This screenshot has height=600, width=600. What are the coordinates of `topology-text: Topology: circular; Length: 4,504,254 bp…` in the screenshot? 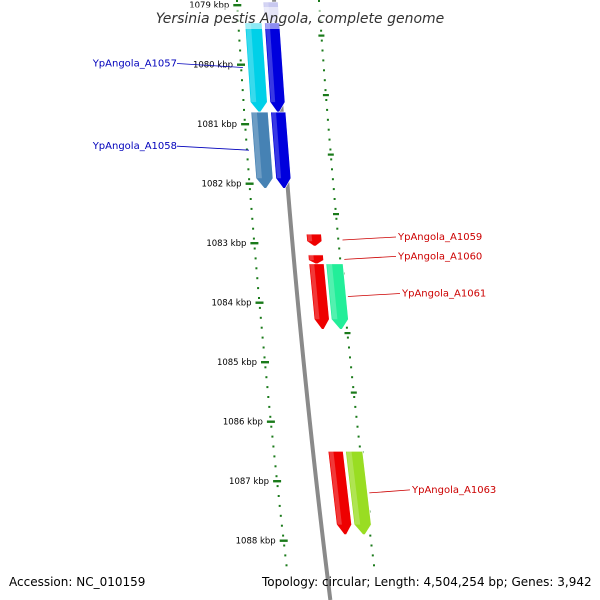 It's located at (426, 582).